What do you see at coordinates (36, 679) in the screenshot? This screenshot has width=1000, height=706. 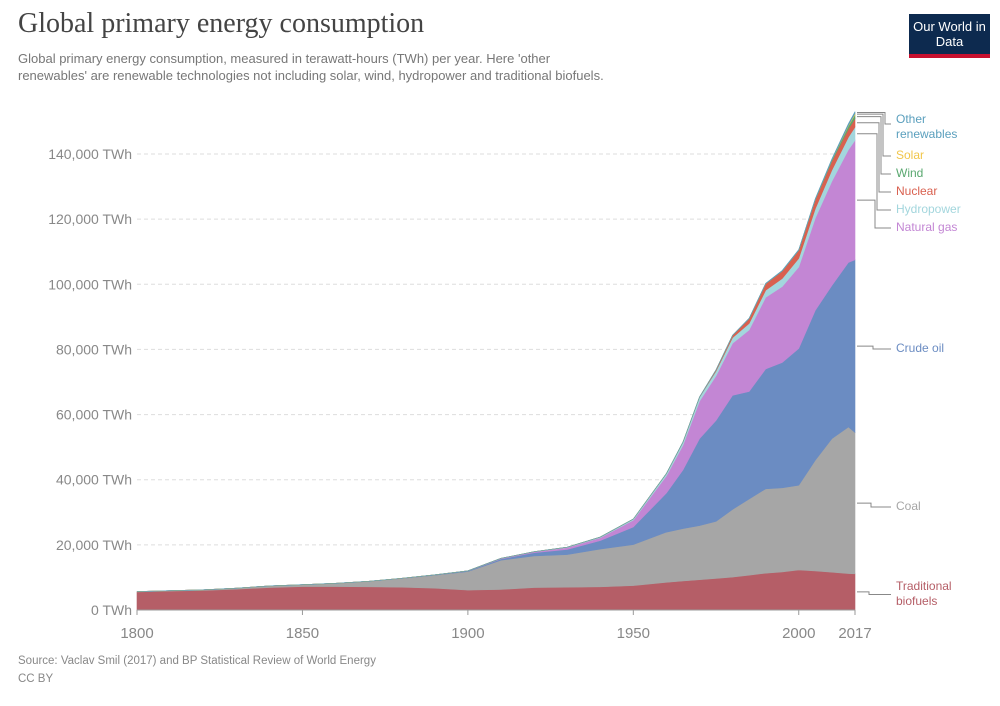 I see `license: CC BY` at bounding box center [36, 679].